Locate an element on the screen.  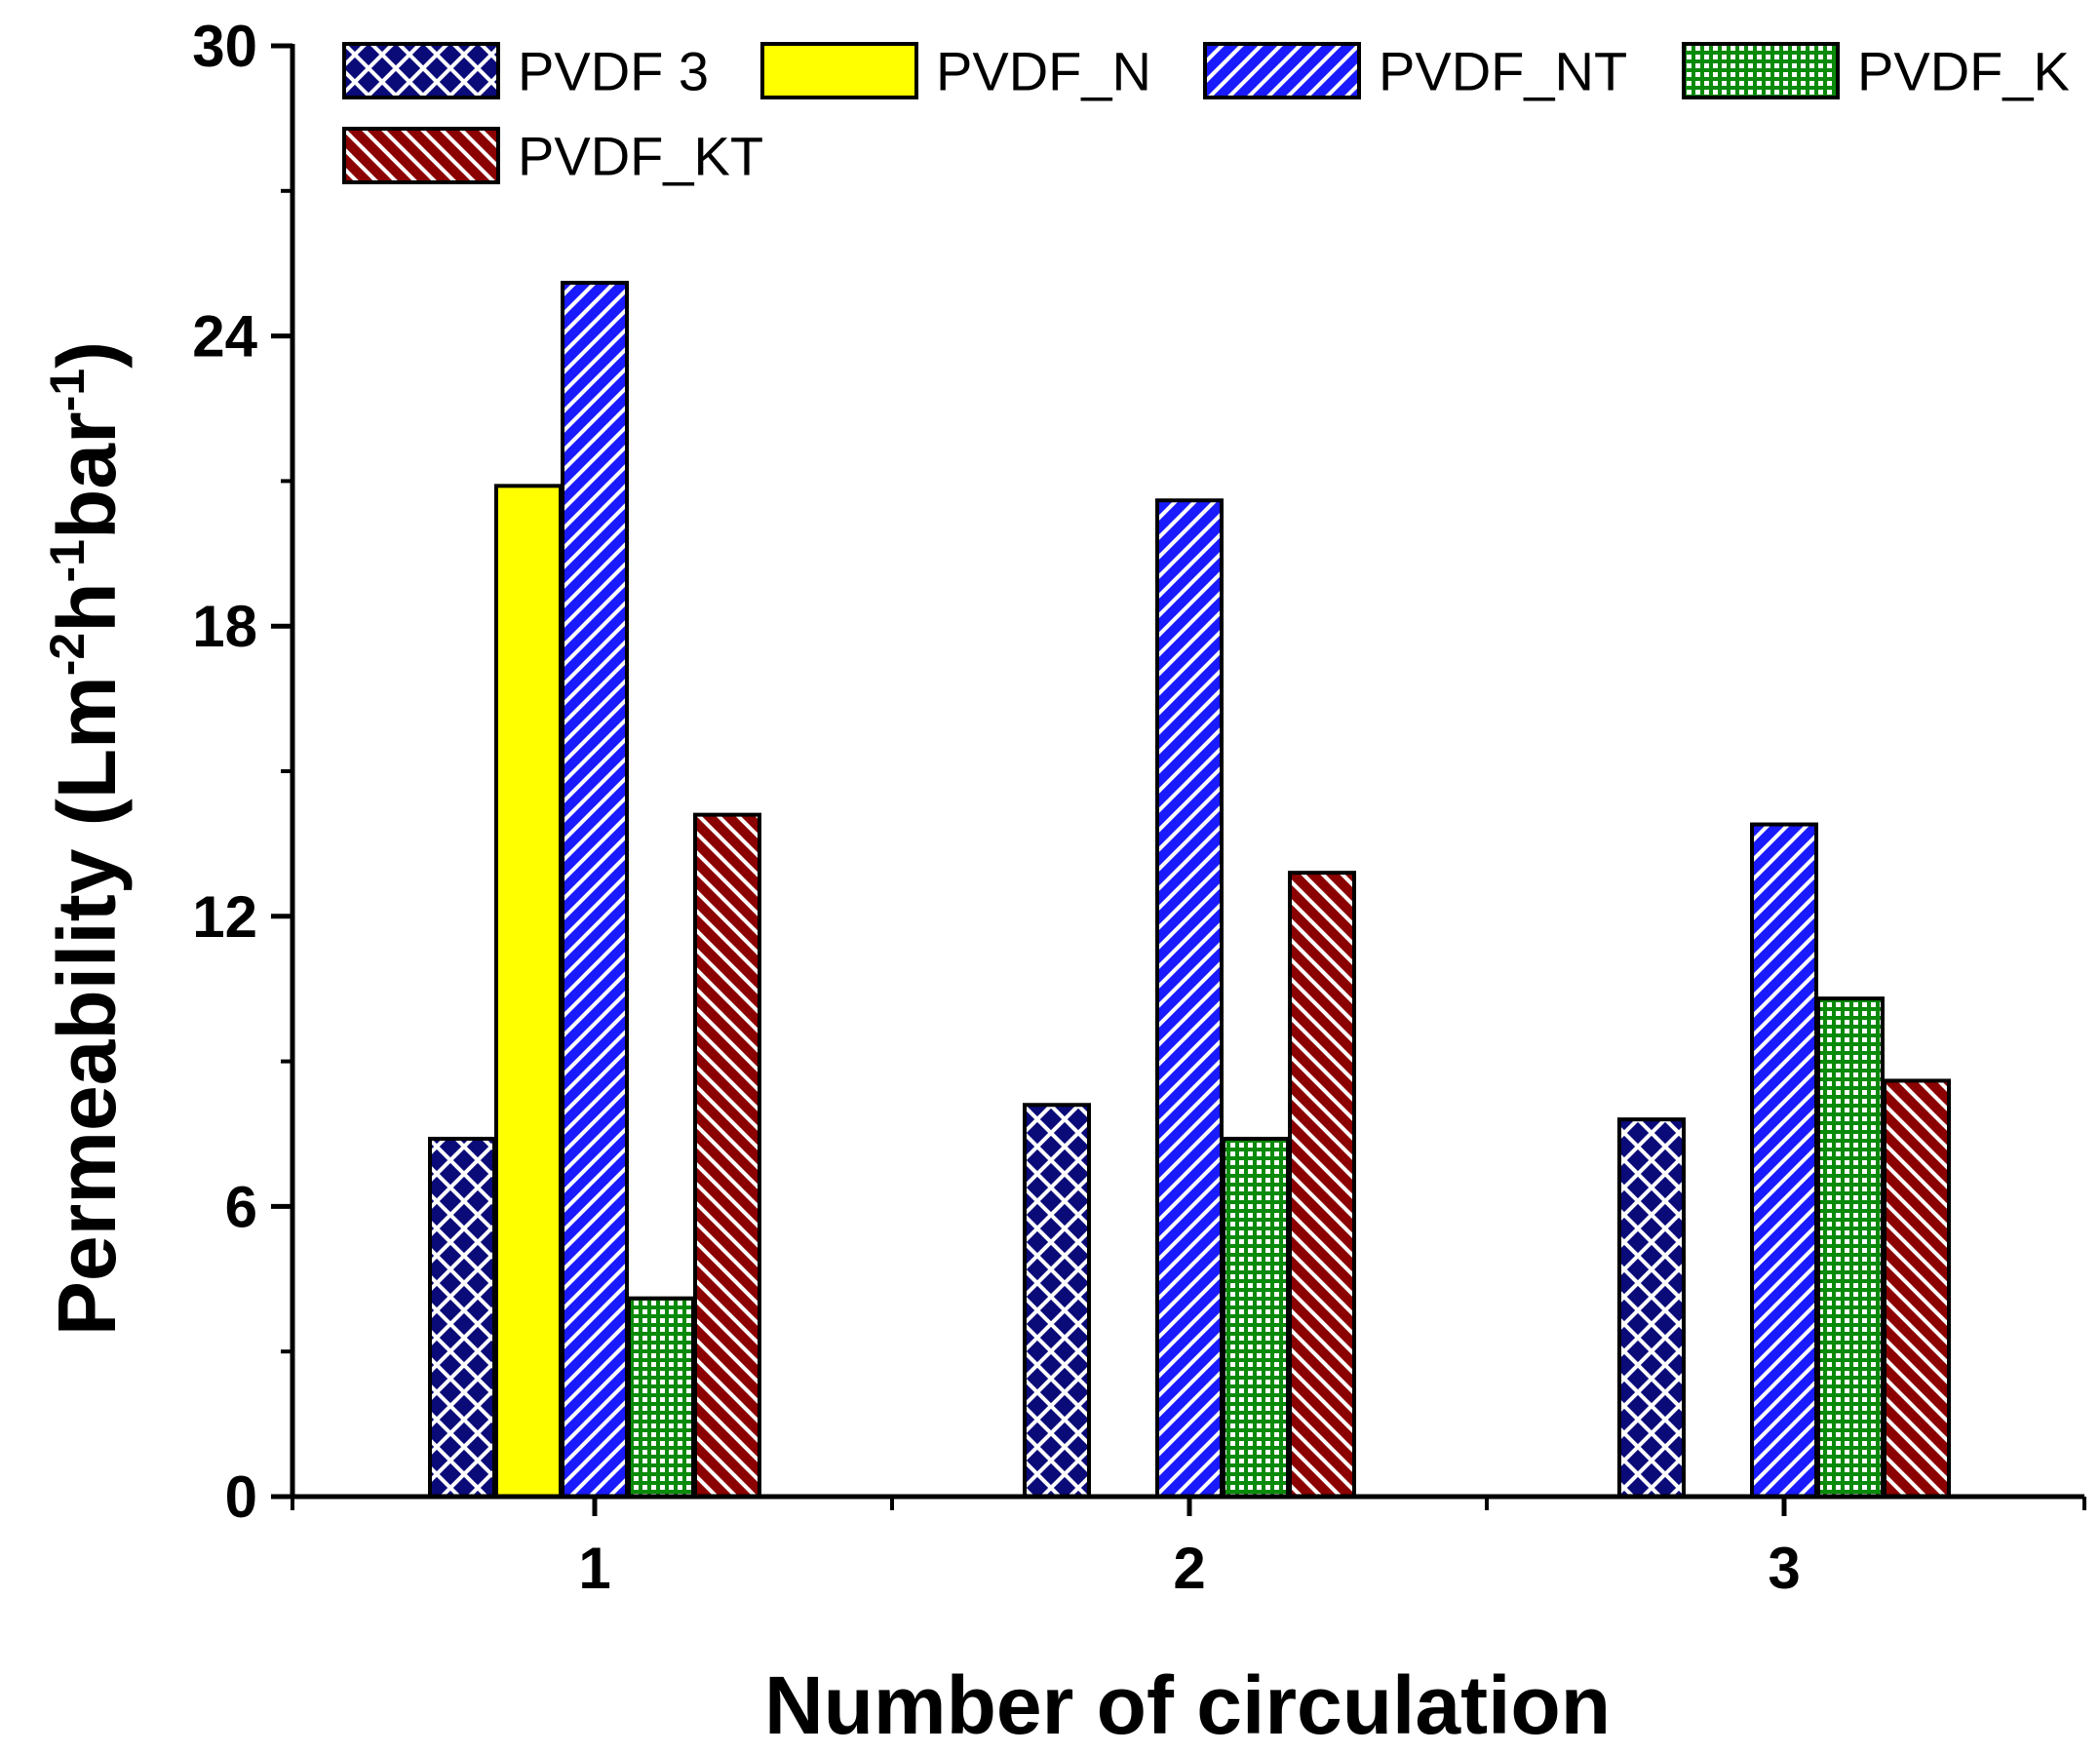
legend-swatch-pvdf-n is located at coordinates (839, 70).